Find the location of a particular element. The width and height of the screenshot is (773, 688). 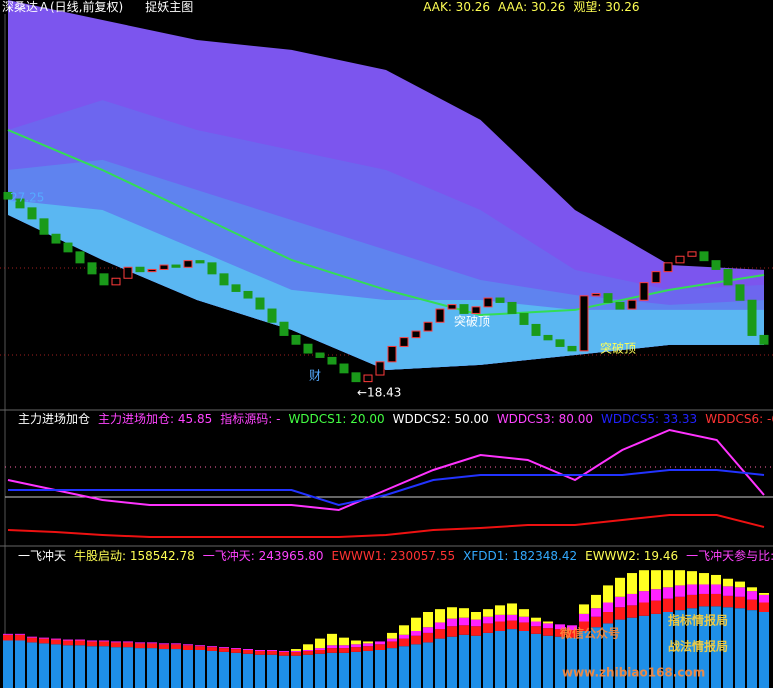

header-item: WDDCS6: -6.21 is located at coordinates (739, 419).